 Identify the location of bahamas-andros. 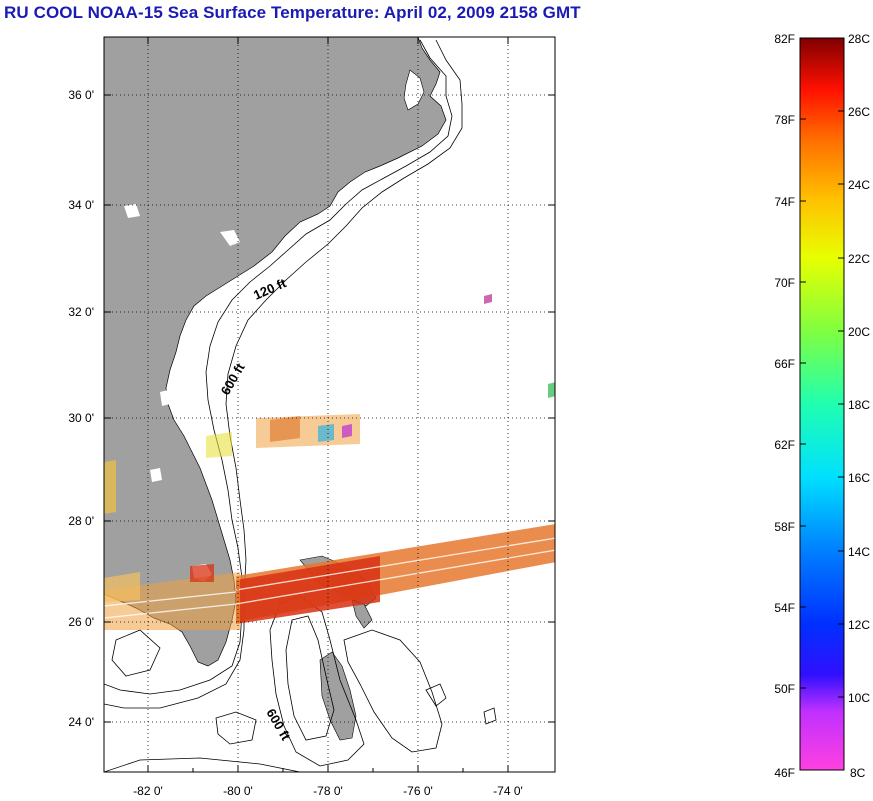
(338, 696).